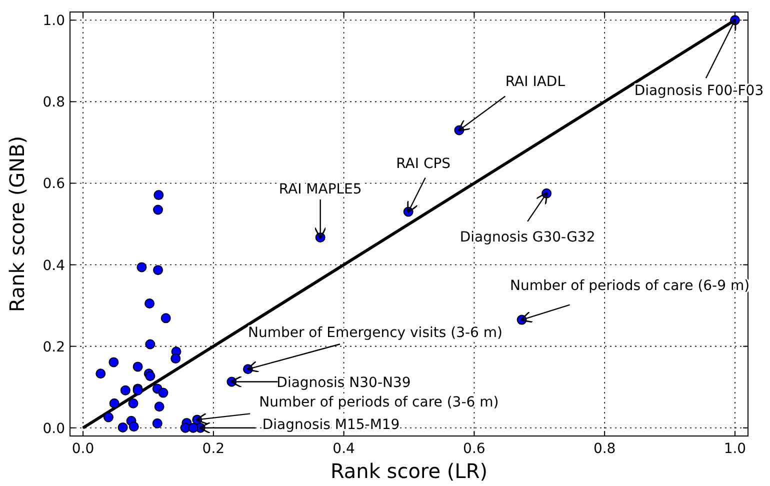 The image size is (770, 486). What do you see at coordinates (474, 449) in the screenshot?
I see `x-tick-label: 0.6` at bounding box center [474, 449].